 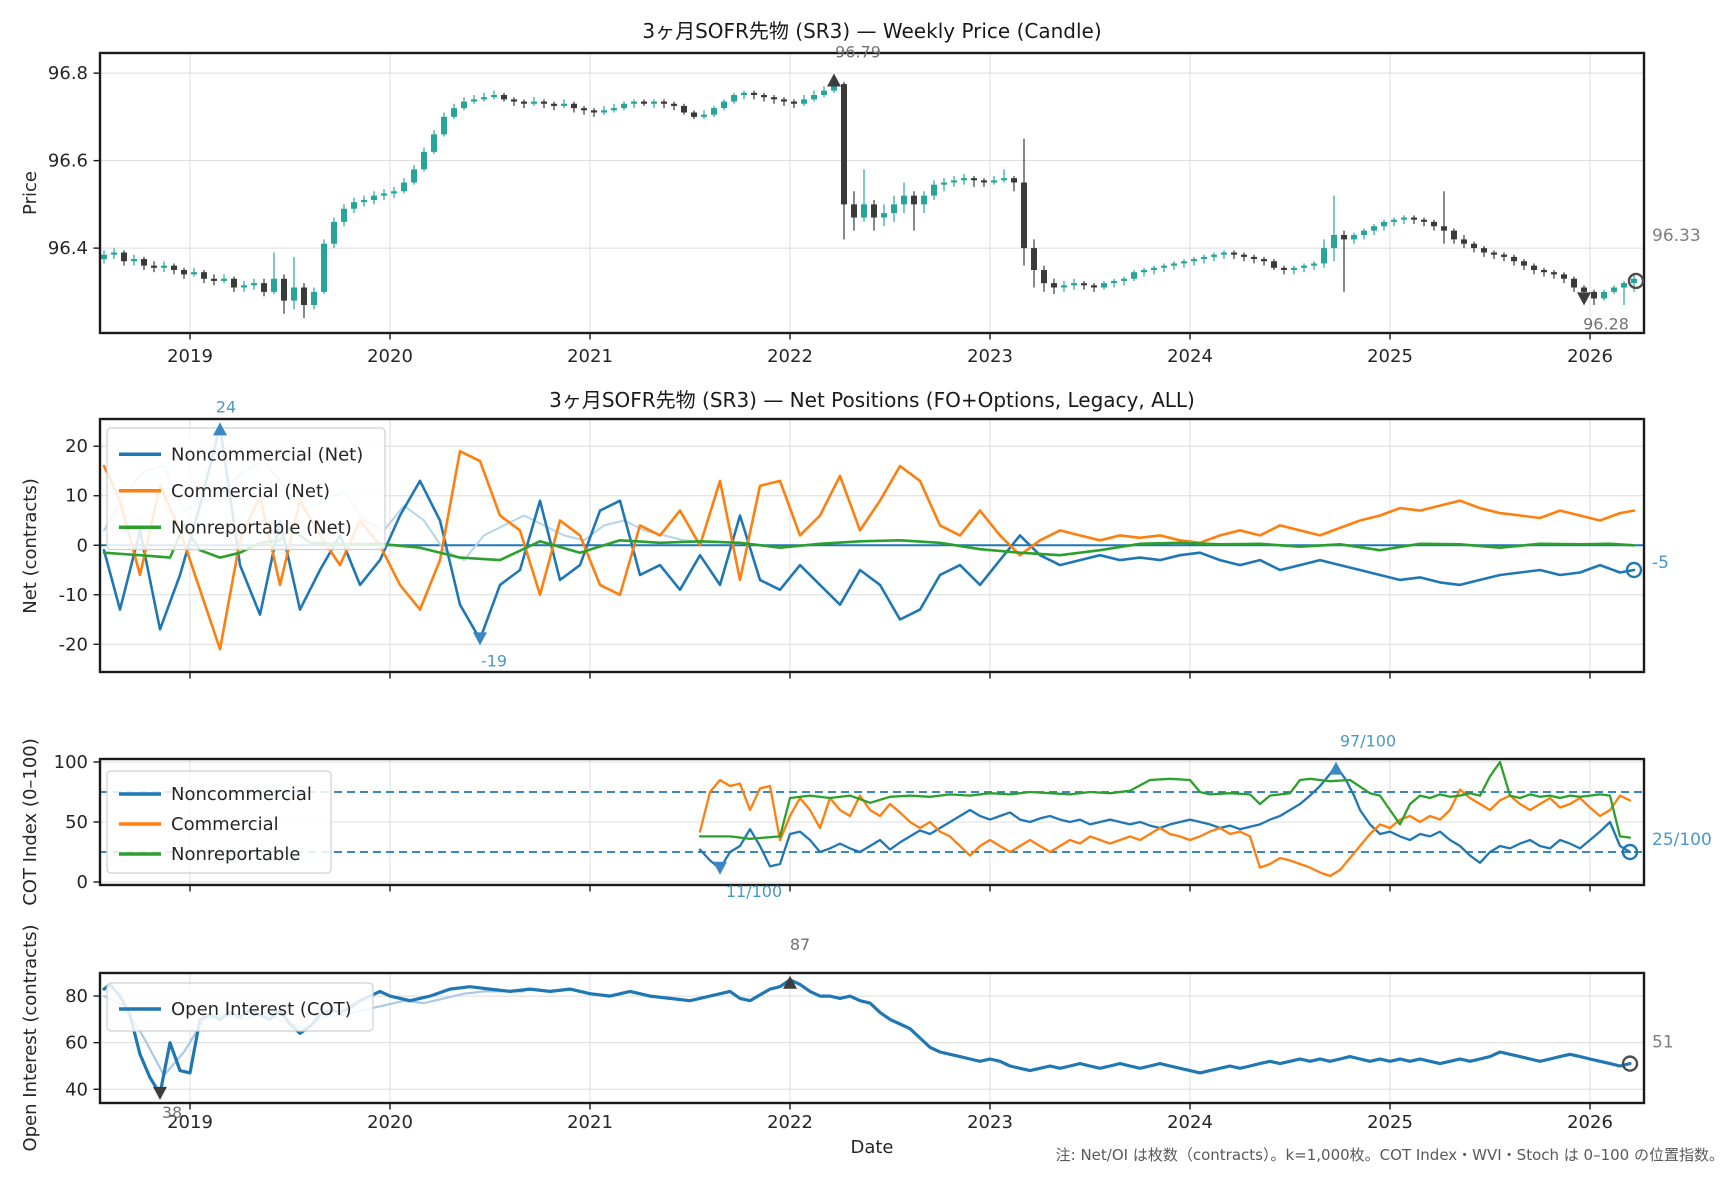 What do you see at coordinates (76, 996) in the screenshot?
I see `y-tick-label: 80` at bounding box center [76, 996].